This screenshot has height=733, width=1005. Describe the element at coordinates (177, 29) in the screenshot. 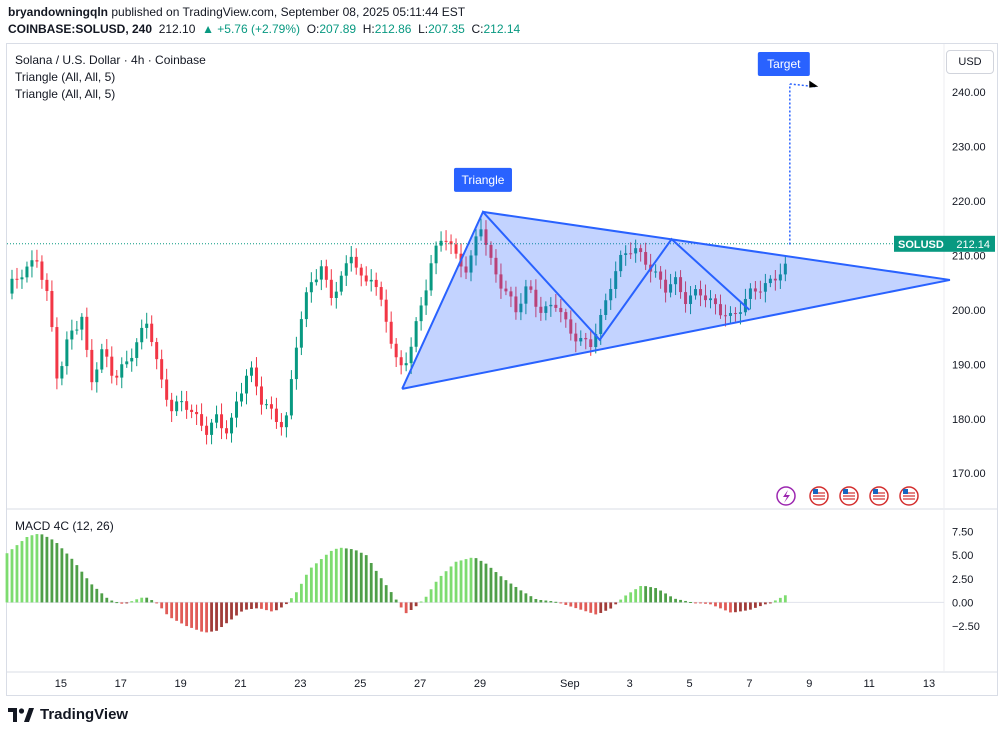

I see `last-price: 212.10` at that location.